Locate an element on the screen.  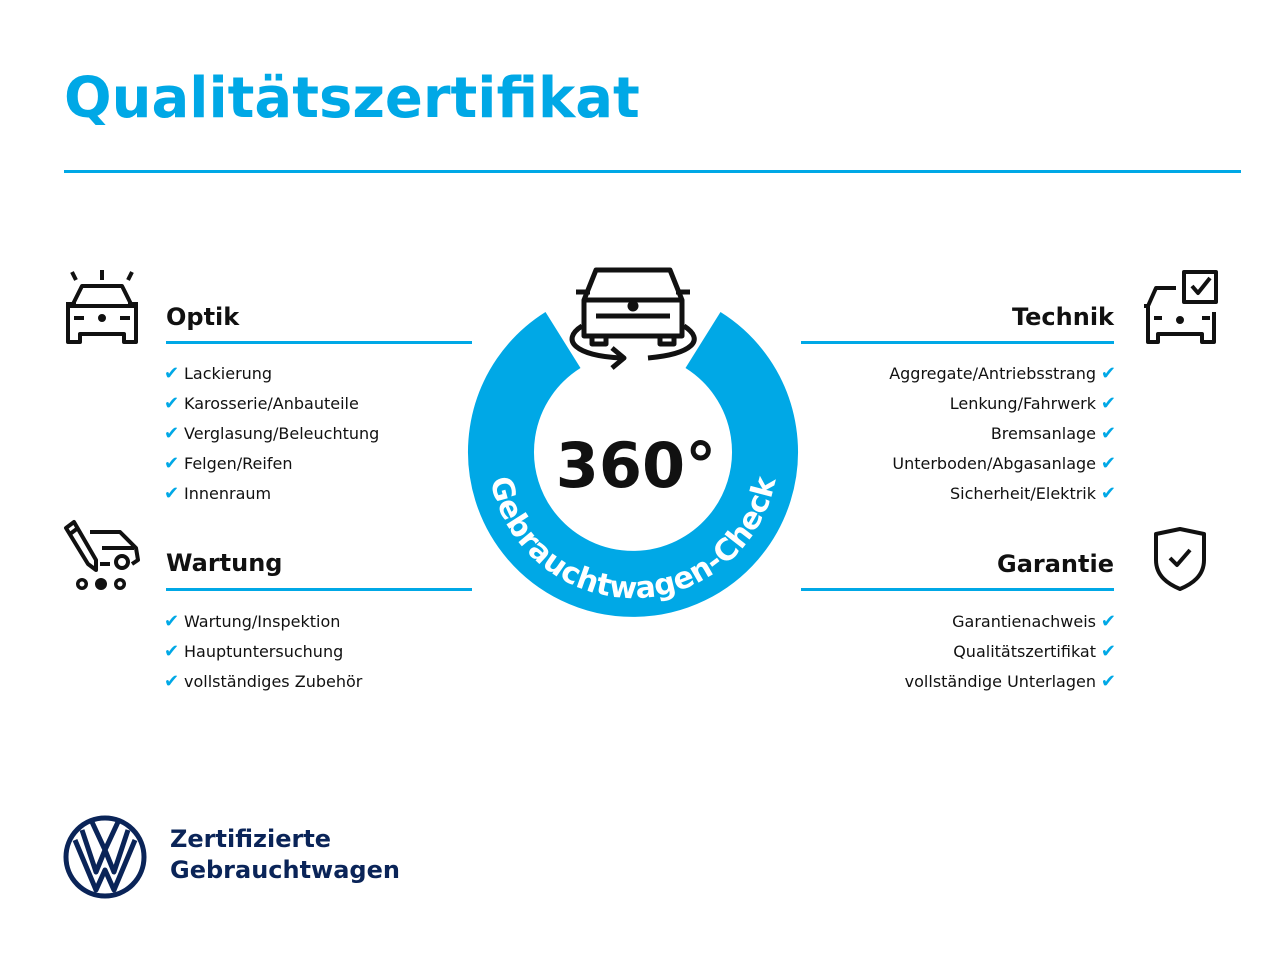
list-item: ✔ Karosserie/Anbauteile is located at coordinates (271, 404).